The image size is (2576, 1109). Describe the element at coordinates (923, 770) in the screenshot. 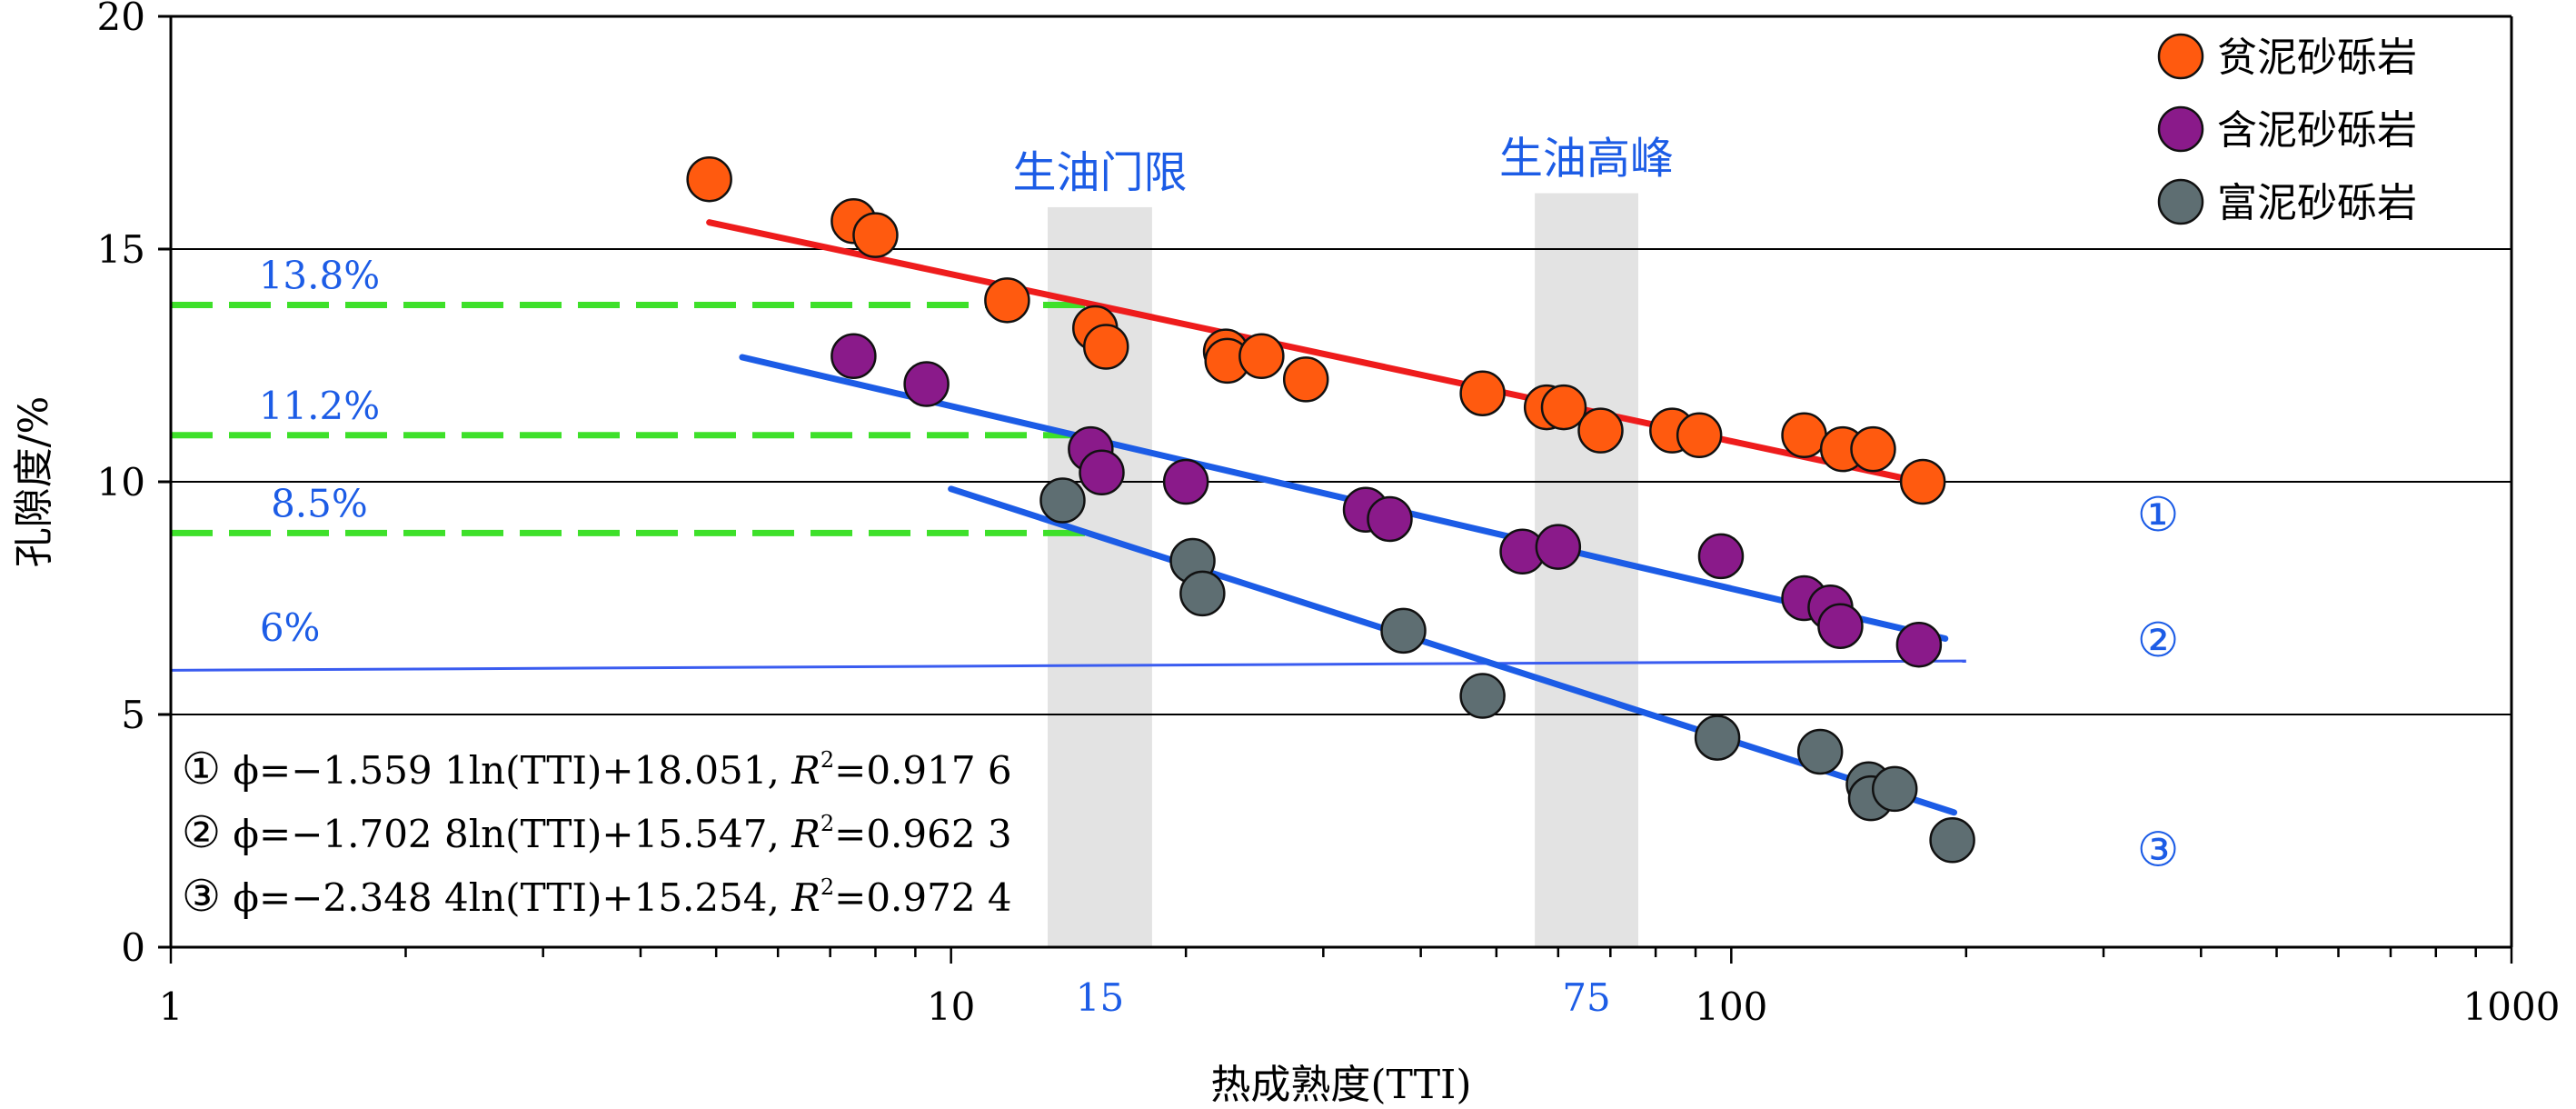

I see `equation-r-value-1: =0.917 6` at that location.